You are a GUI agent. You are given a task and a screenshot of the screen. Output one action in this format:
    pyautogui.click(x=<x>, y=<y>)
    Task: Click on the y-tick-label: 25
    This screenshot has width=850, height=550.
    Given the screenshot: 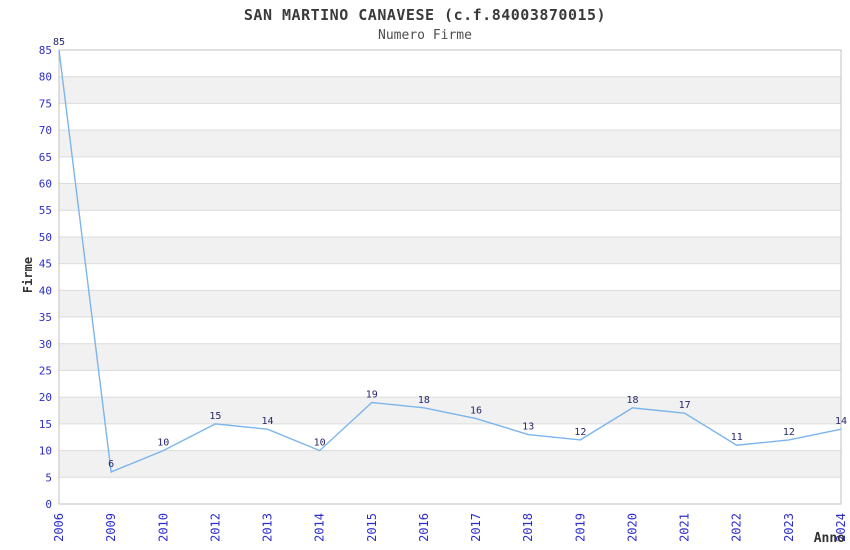 What is the action you would take?
    pyautogui.click(x=45, y=370)
    